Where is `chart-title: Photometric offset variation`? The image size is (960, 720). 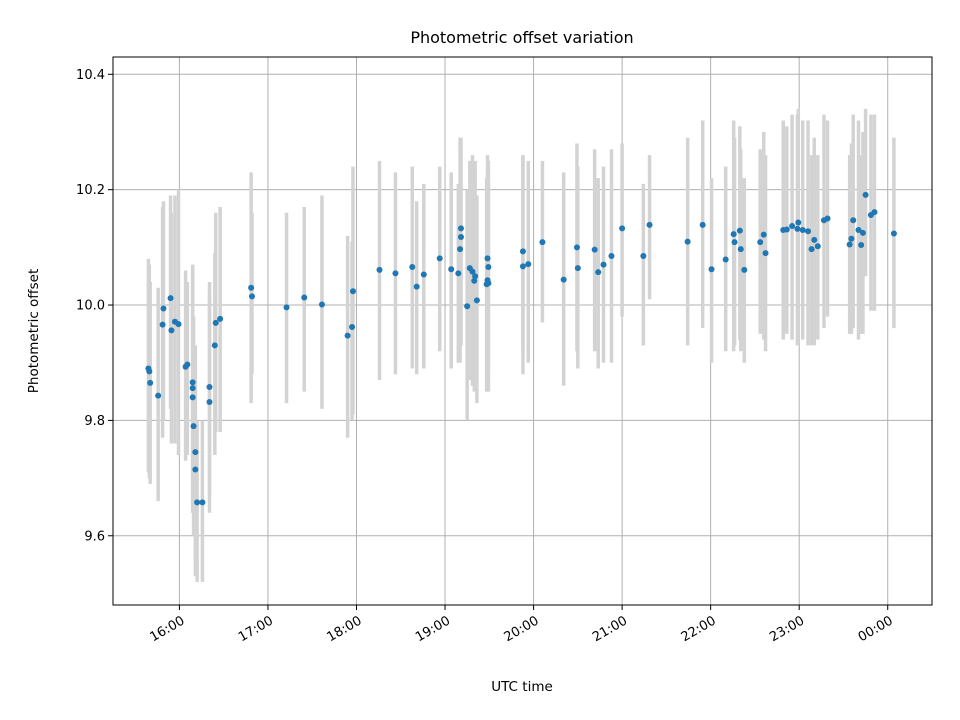 chart-title: Photometric offset variation is located at coordinates (521, 37).